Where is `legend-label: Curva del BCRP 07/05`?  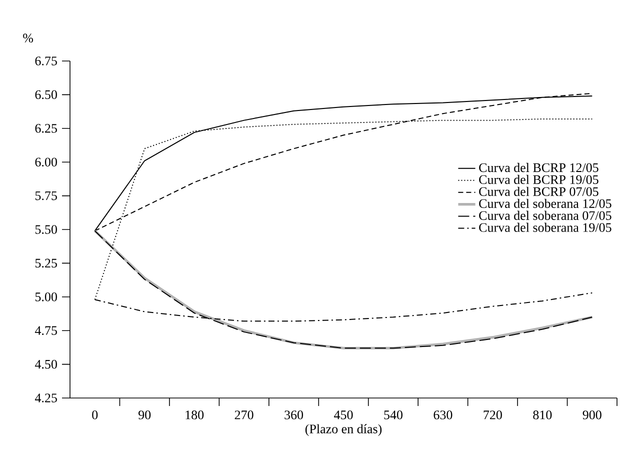 legend-label: Curva del BCRP 07/05 is located at coordinates (538, 191).